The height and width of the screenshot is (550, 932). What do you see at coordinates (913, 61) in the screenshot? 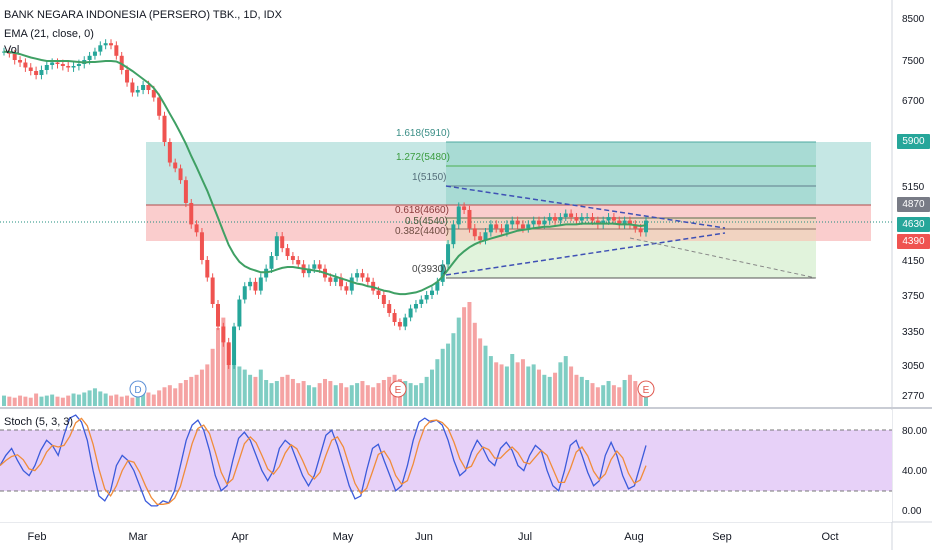
I see `price-tick-label: 7500` at bounding box center [913, 61].